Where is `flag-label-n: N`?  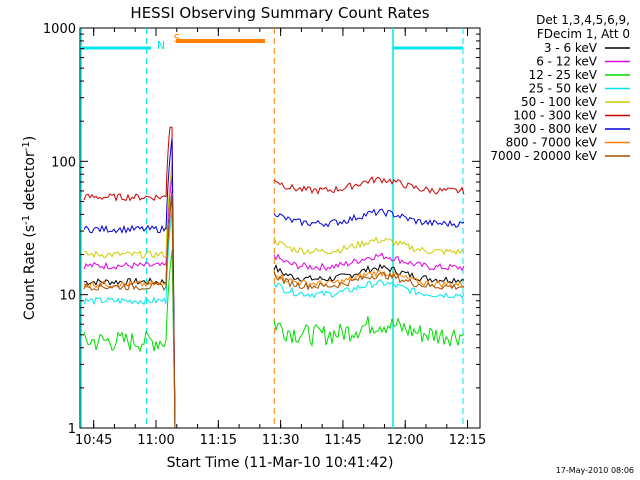 flag-label-n: N is located at coordinates (161, 45).